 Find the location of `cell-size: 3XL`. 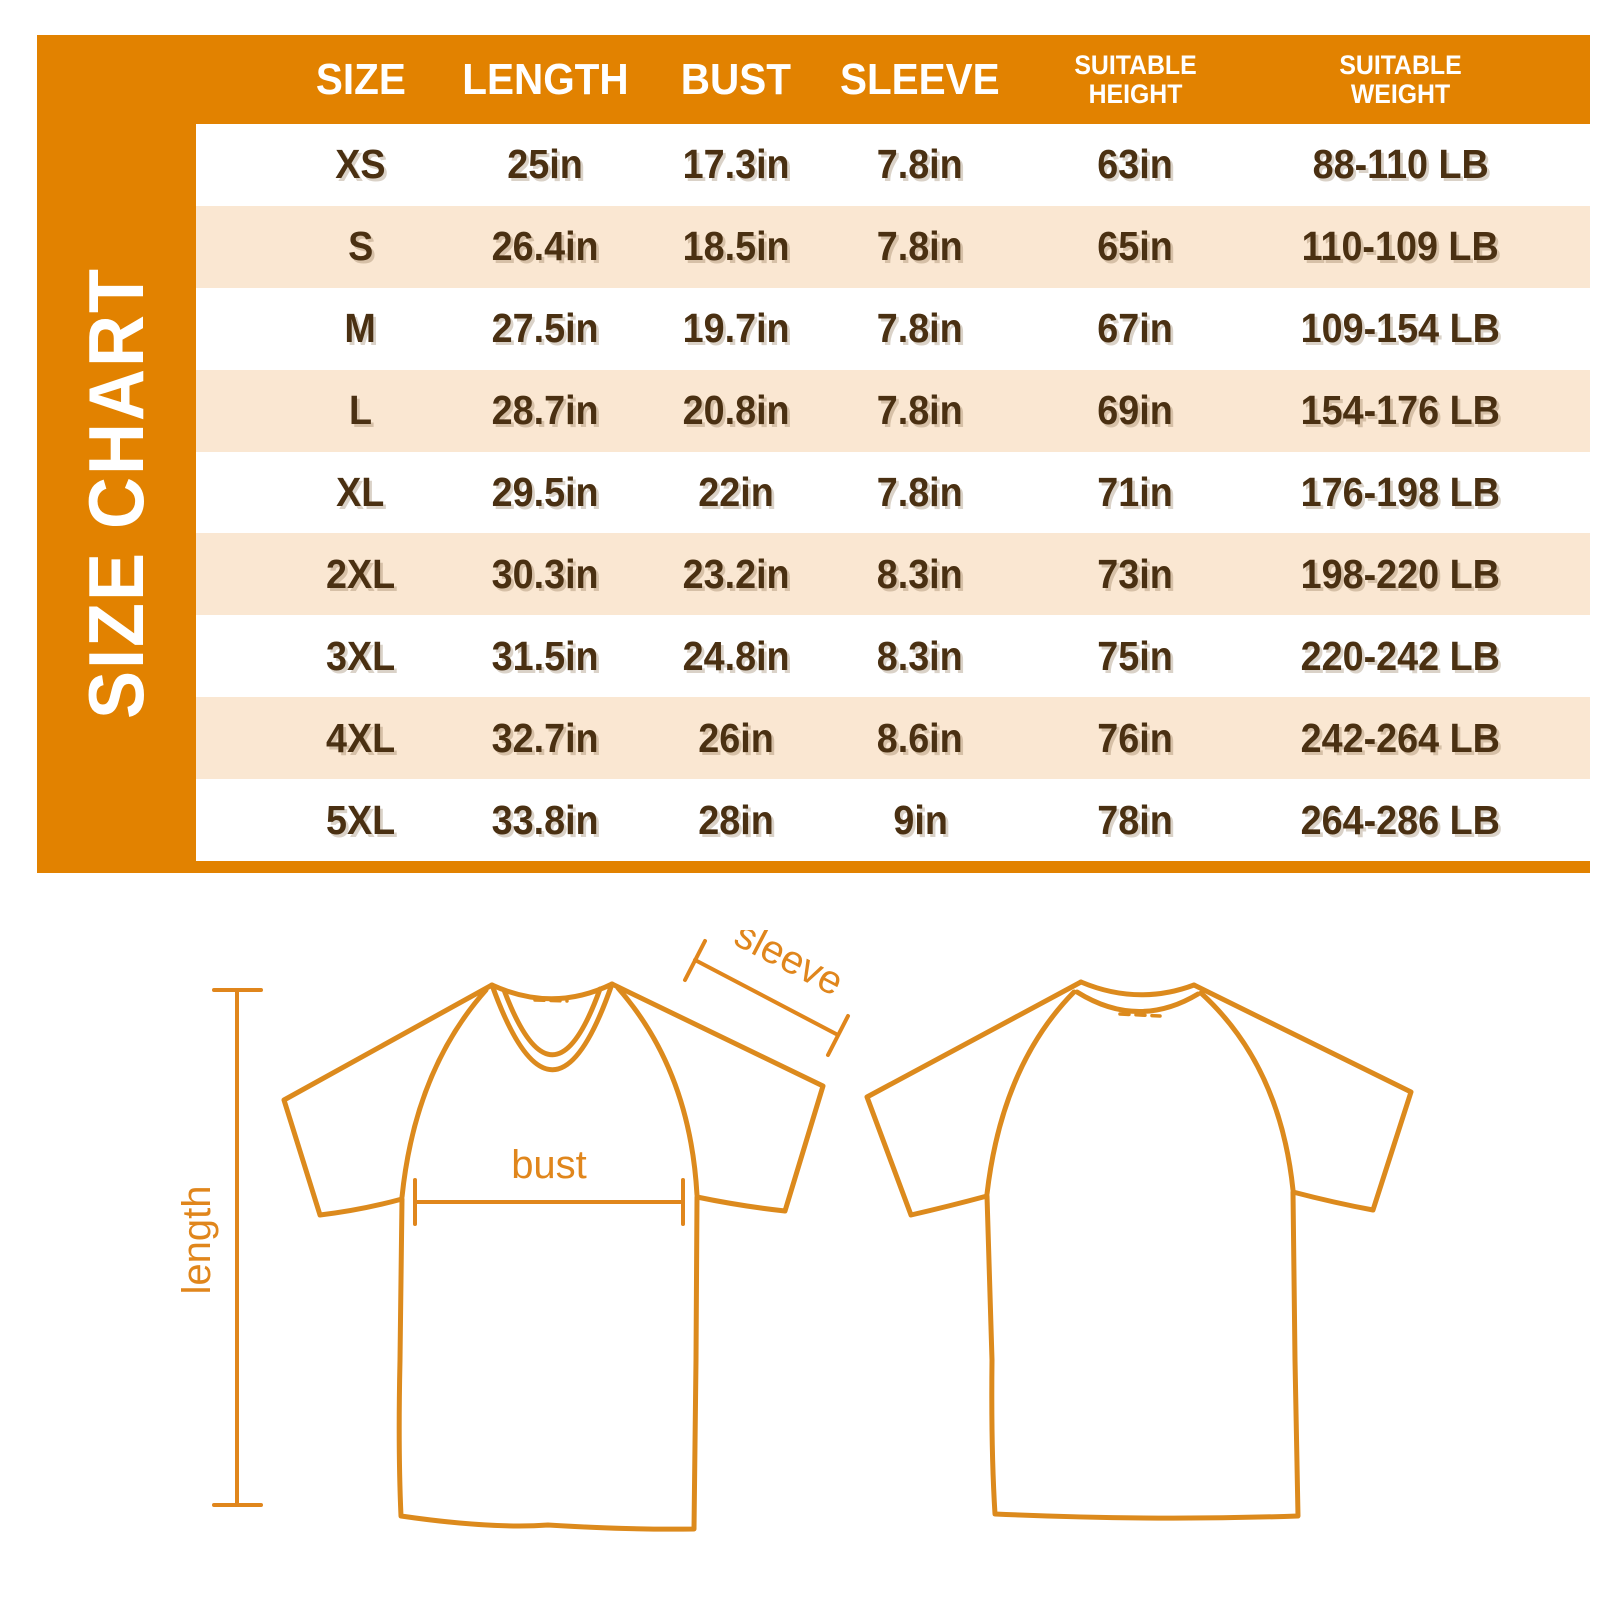

cell-size: 3XL is located at coordinates (360, 655).